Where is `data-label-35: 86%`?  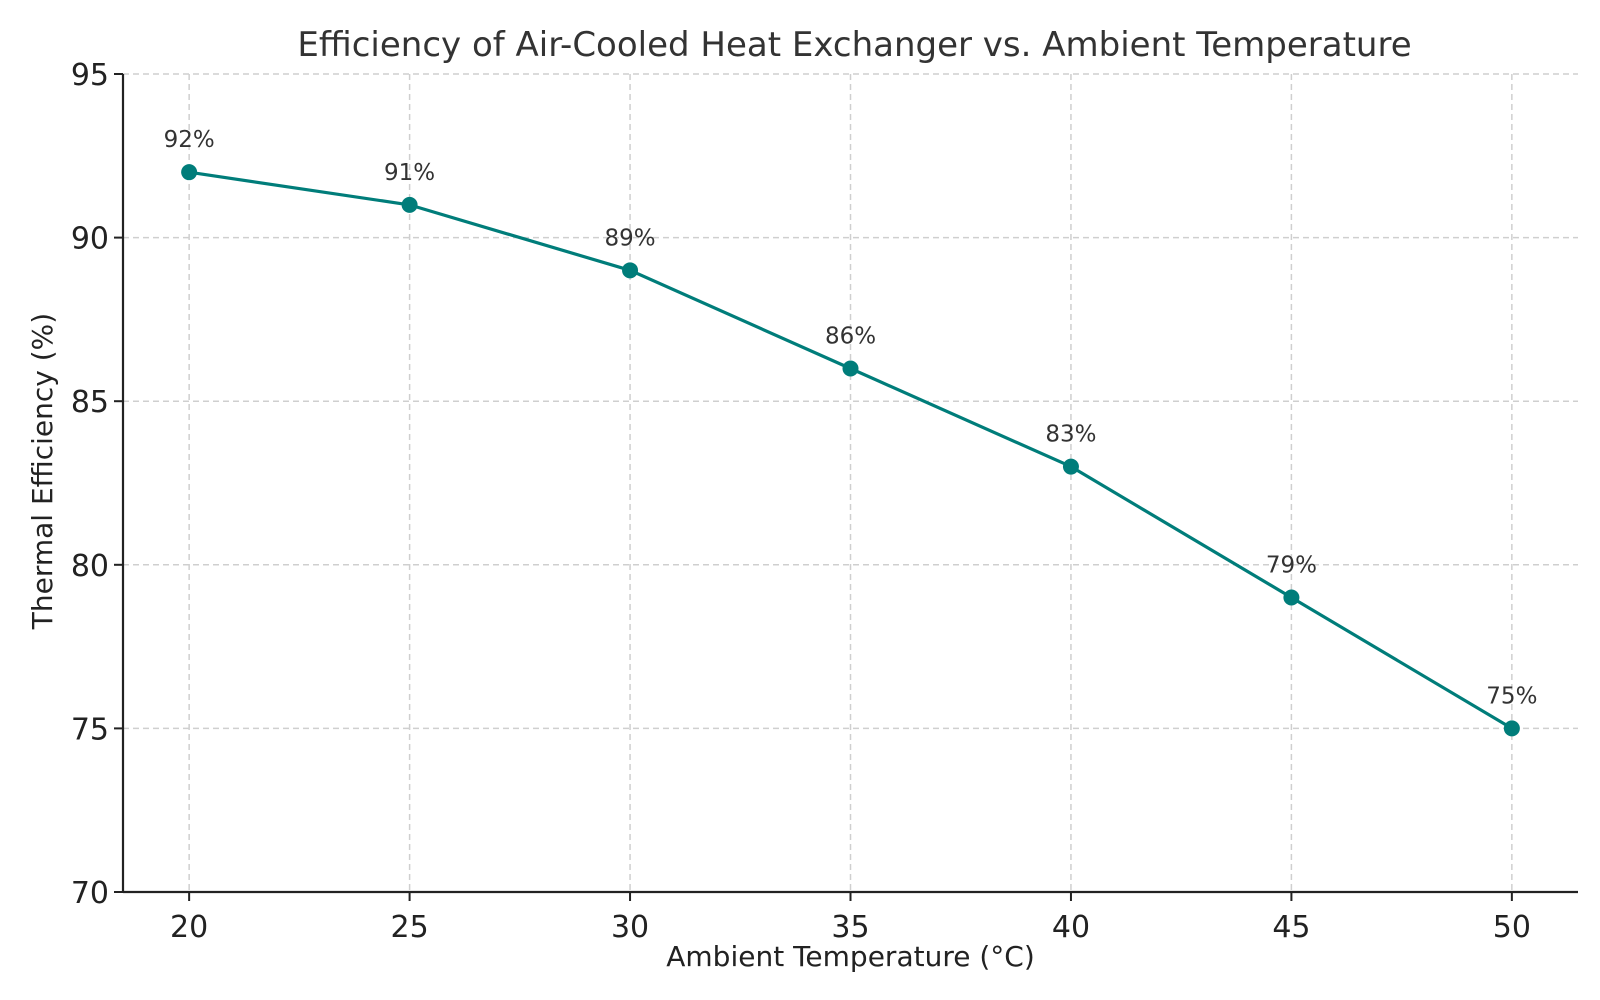
data-label-35: 86% is located at coordinates (850, 336).